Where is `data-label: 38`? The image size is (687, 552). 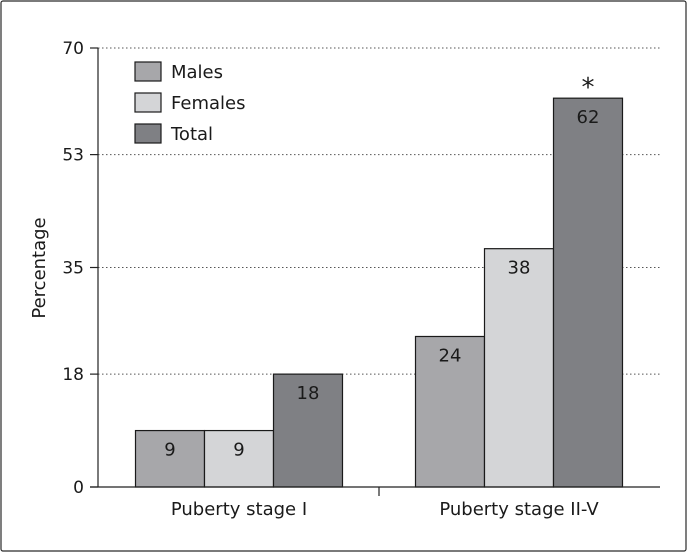 data-label: 38 is located at coordinates (519, 268).